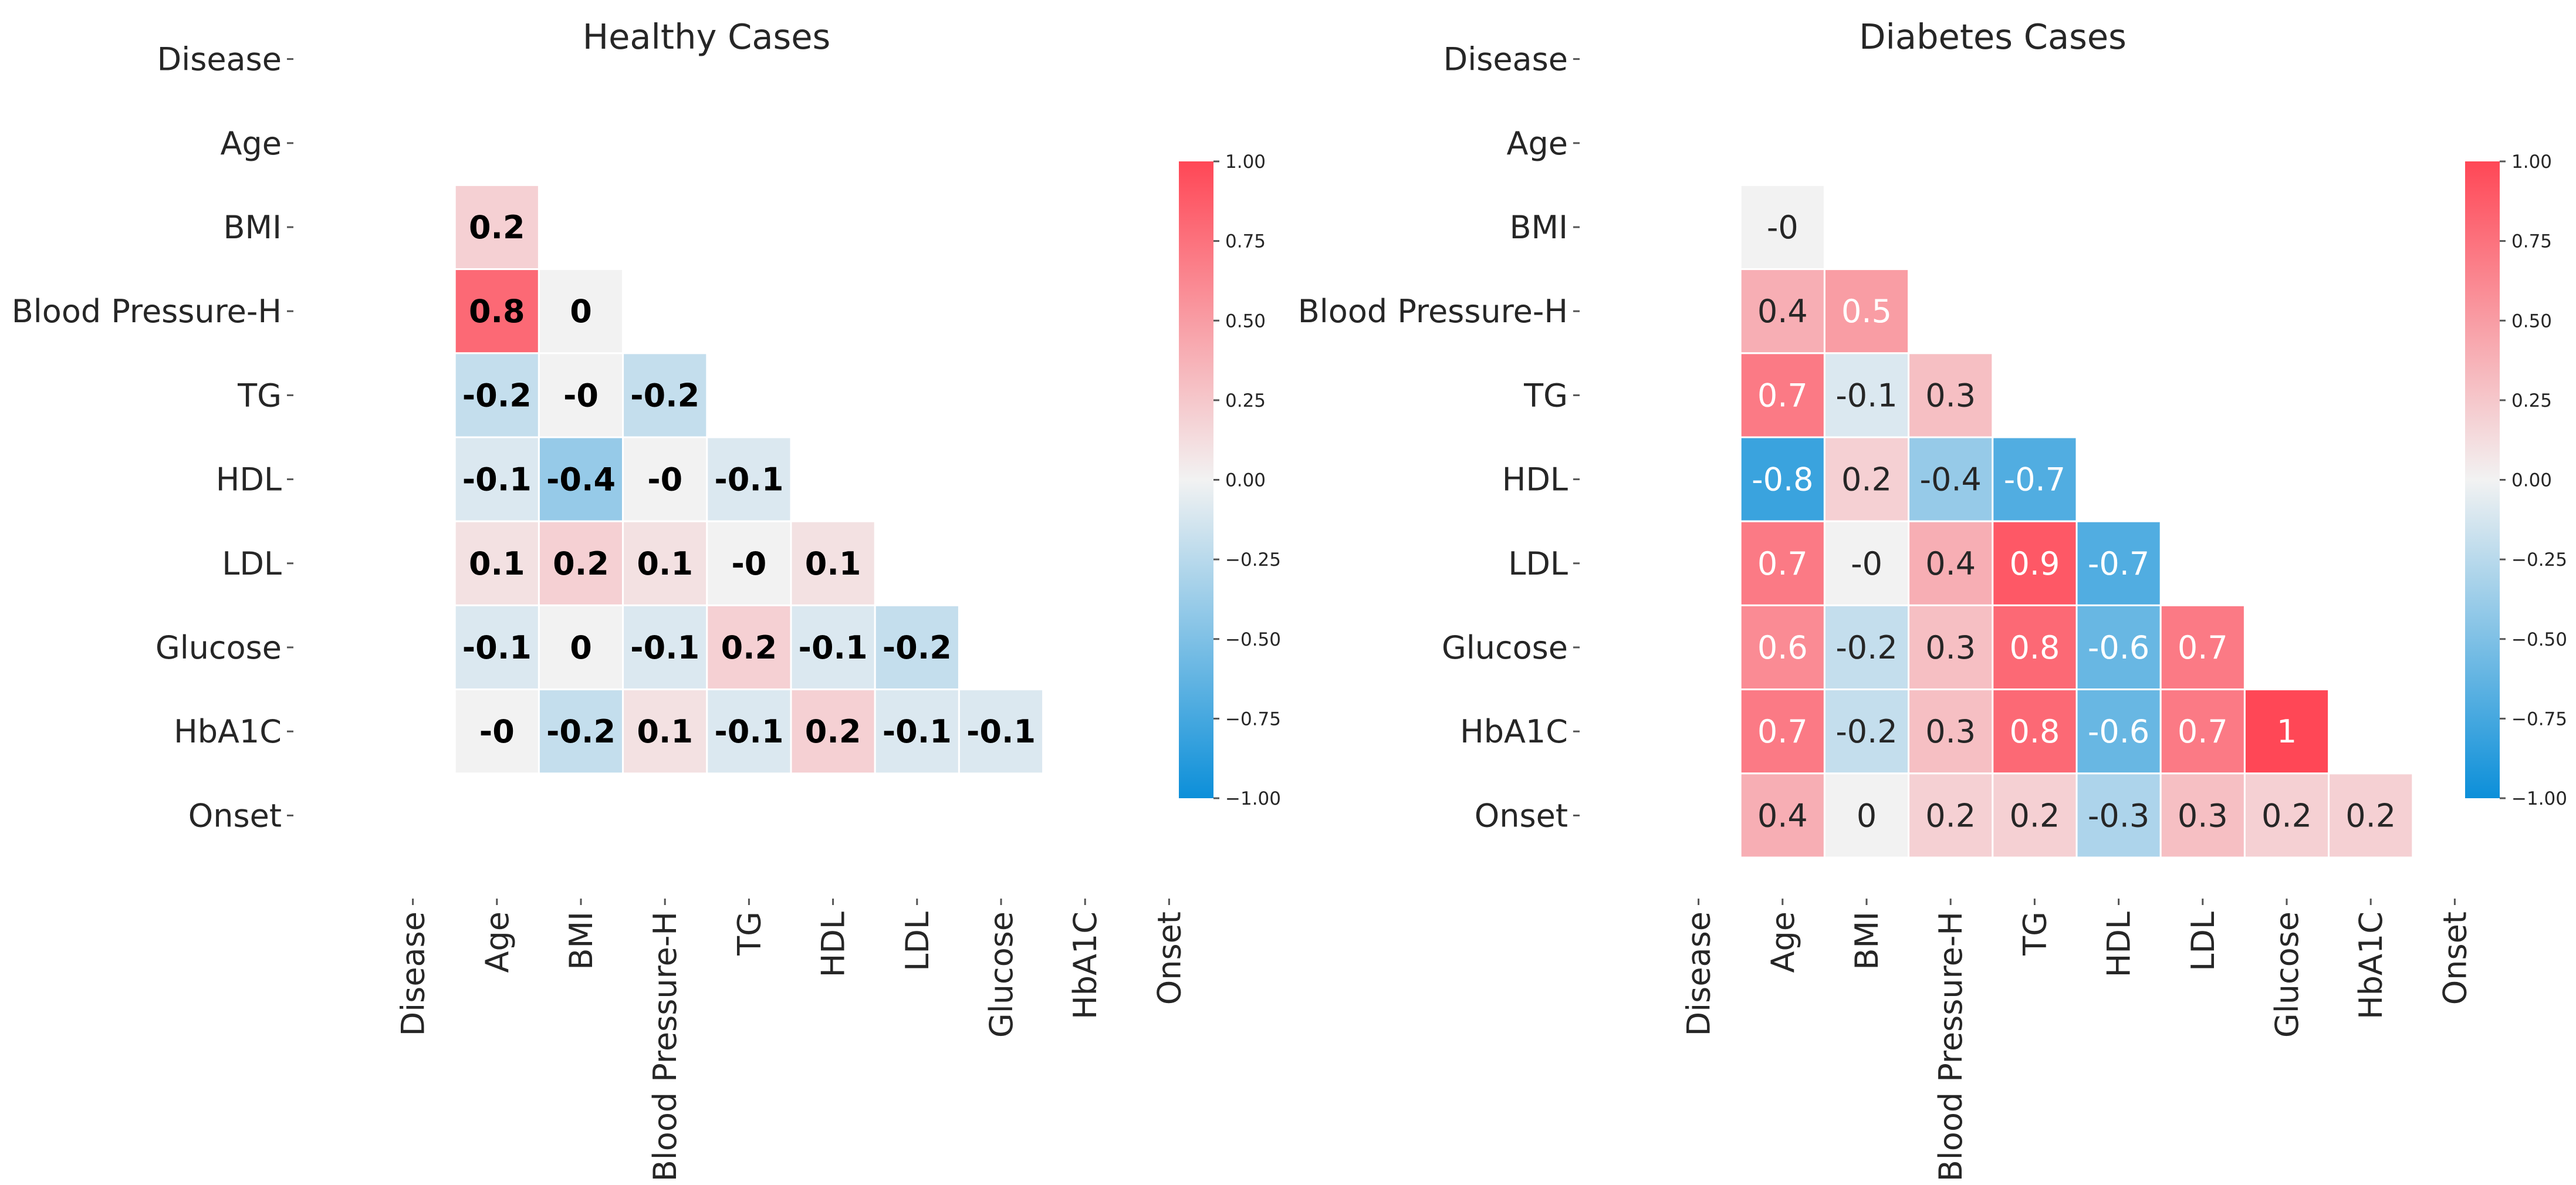 The width and height of the screenshot is (2576, 1185). I want to click on heatmap-cell-onset-hba1c, so click(2371, 816).